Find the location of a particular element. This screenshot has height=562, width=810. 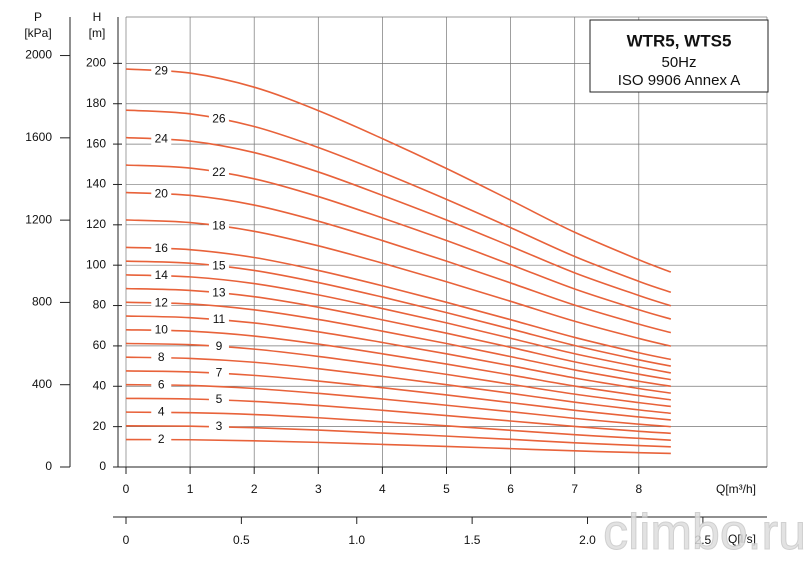

y-tick-label: 0 is located at coordinates (102, 466).